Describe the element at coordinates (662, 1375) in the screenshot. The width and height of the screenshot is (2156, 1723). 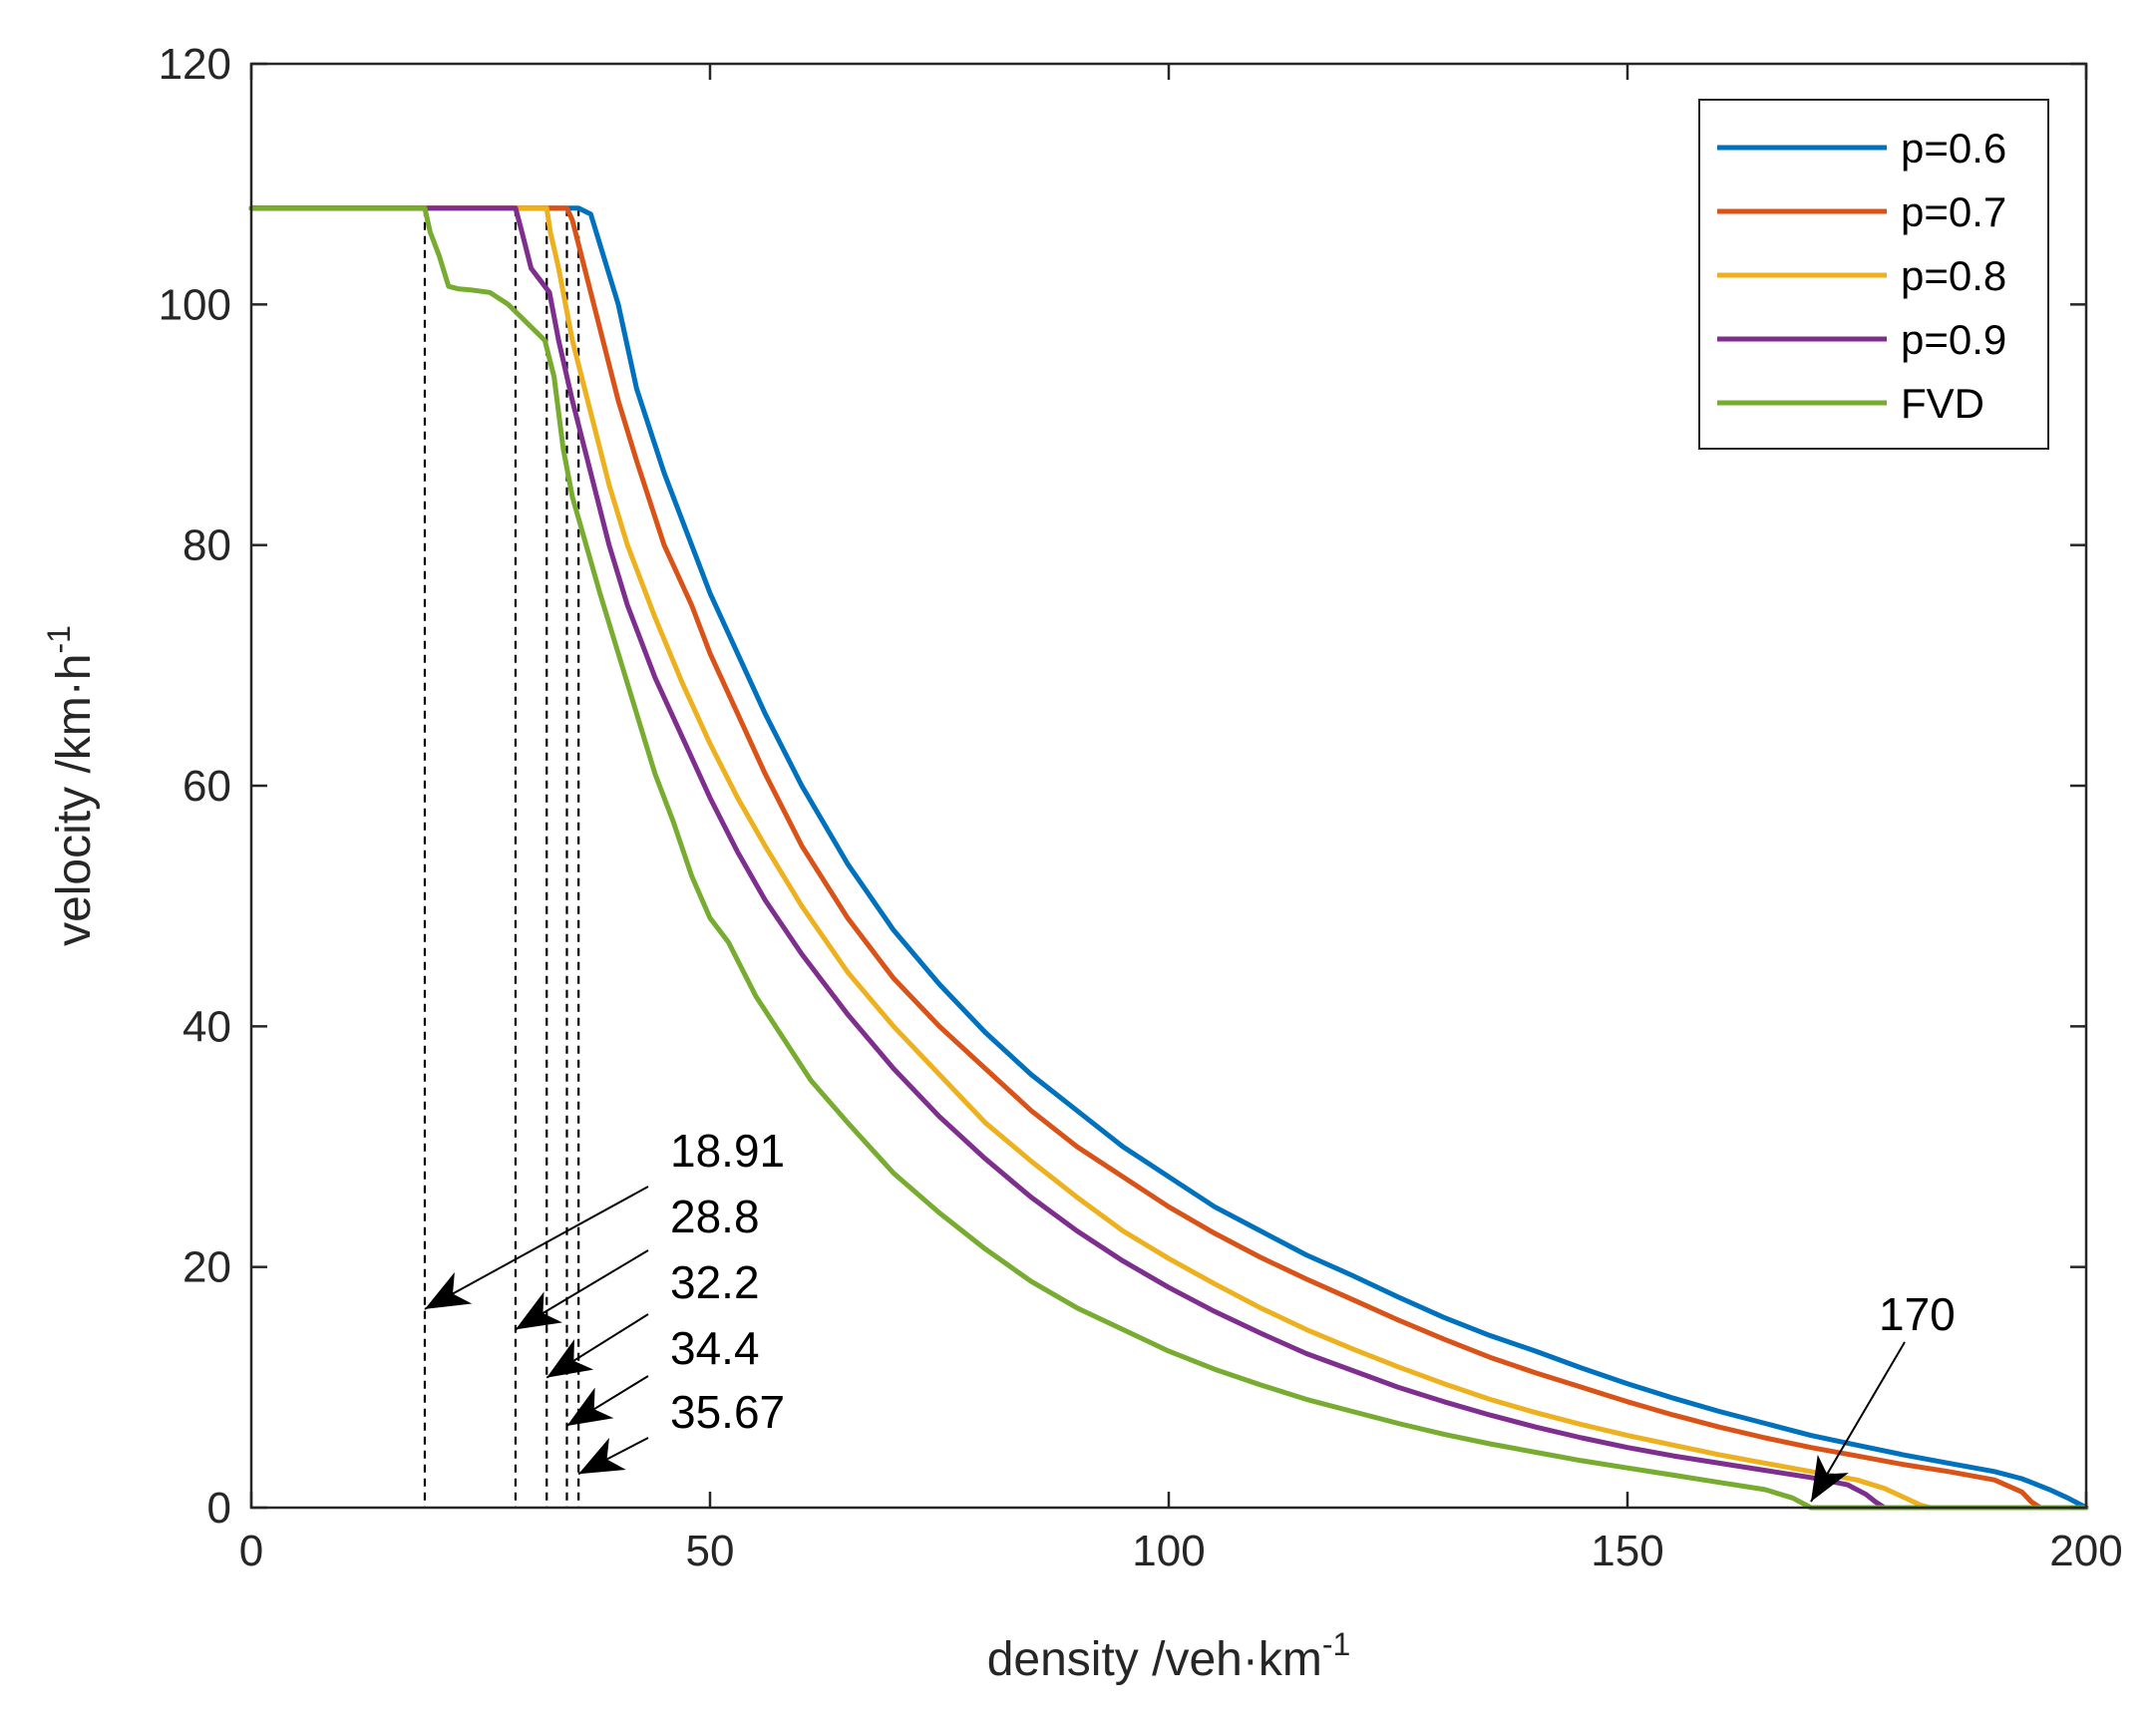
I see `annotation: 34.4` at that location.